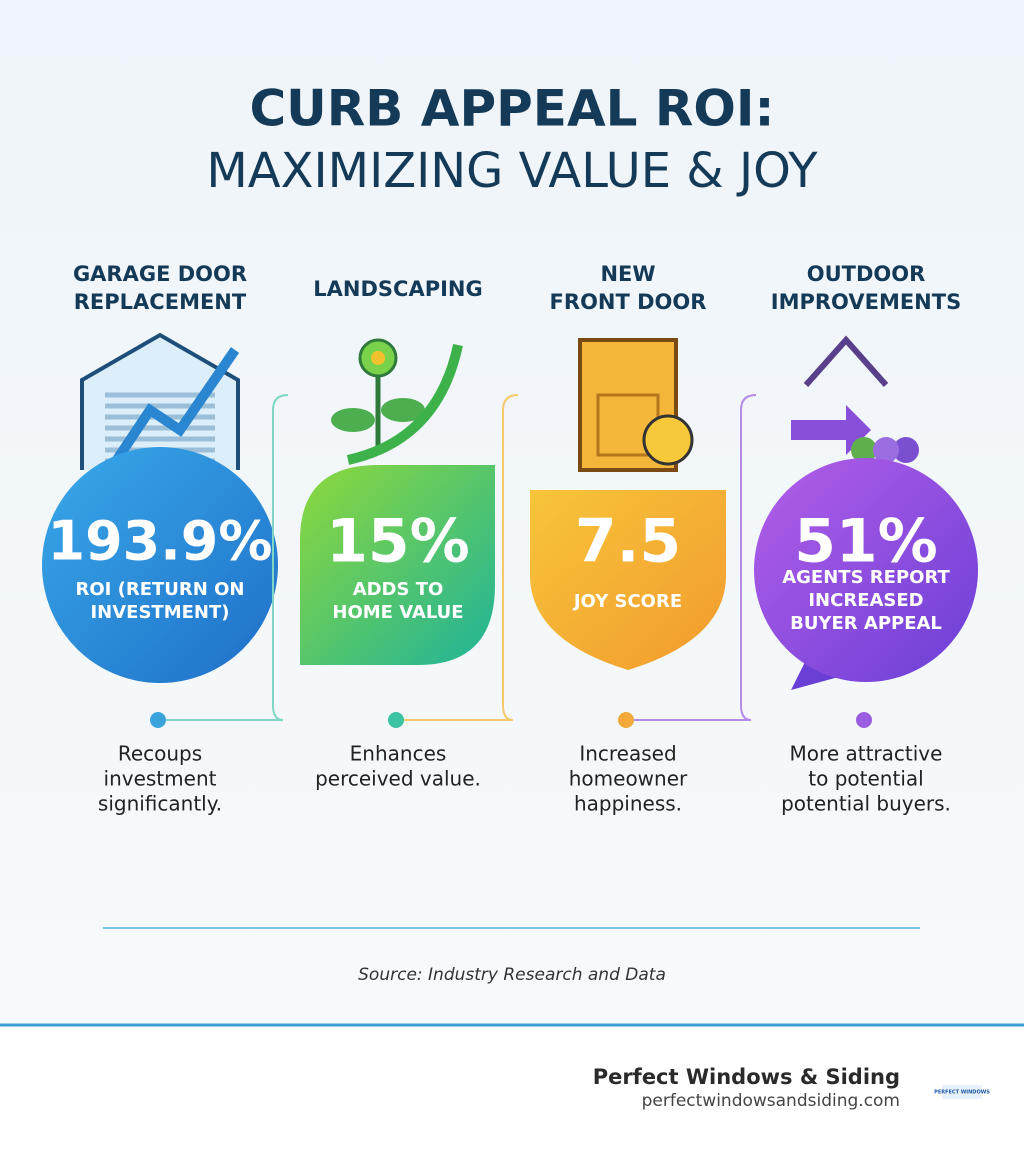  Describe the element at coordinates (398, 754) in the screenshot. I see `card-description: Enhances` at that location.